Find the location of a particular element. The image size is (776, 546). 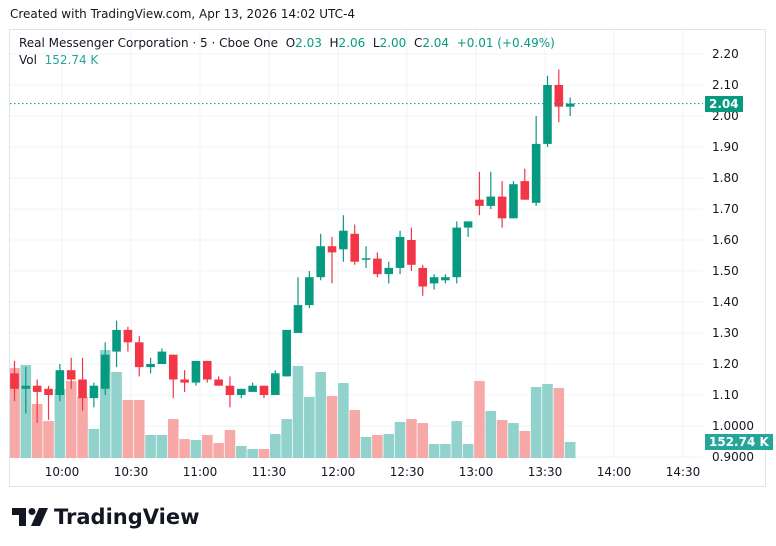

high-value: 2.06 is located at coordinates (352, 43).